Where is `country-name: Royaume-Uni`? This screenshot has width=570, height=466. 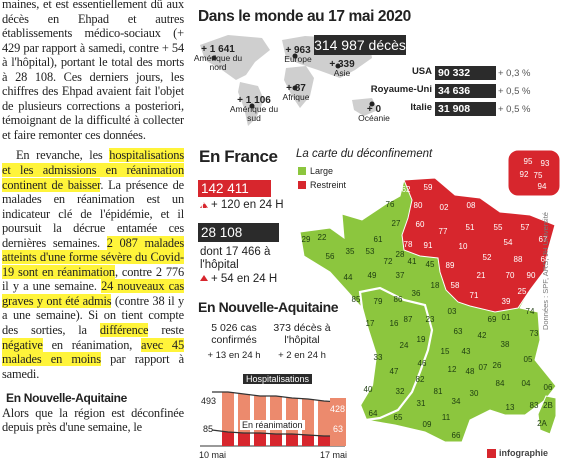 country-name: Royaume-Uni is located at coordinates (401, 89).